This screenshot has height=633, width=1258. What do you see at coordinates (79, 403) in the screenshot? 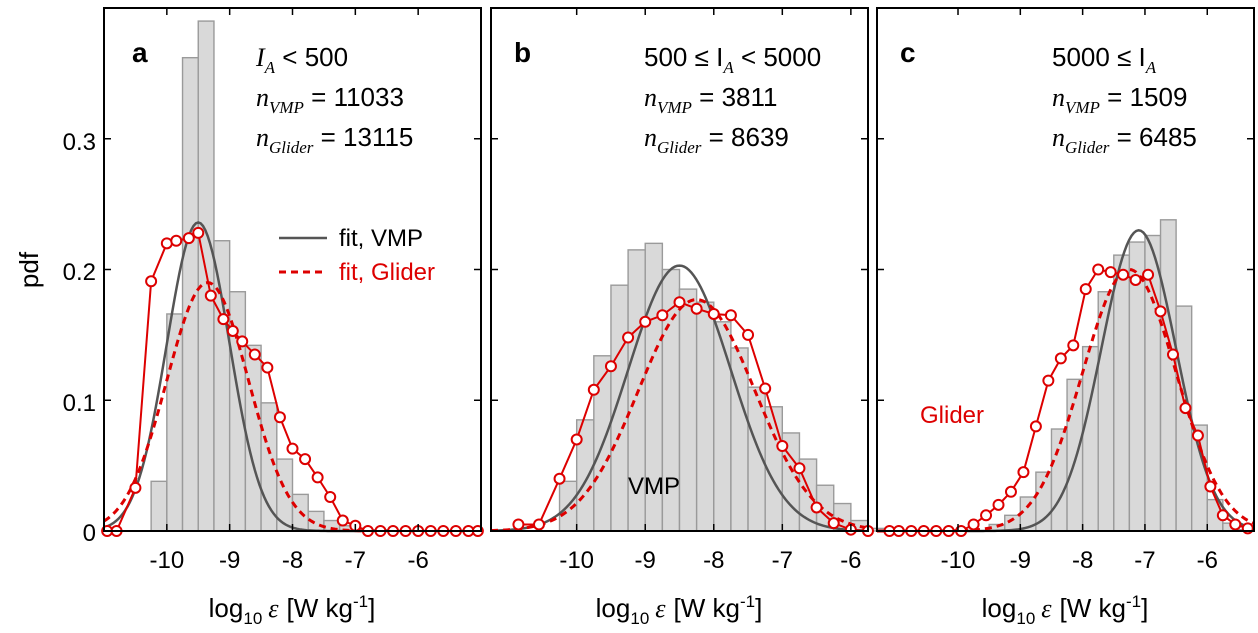
I see `y-tick-label: 0.1` at bounding box center [79, 403].